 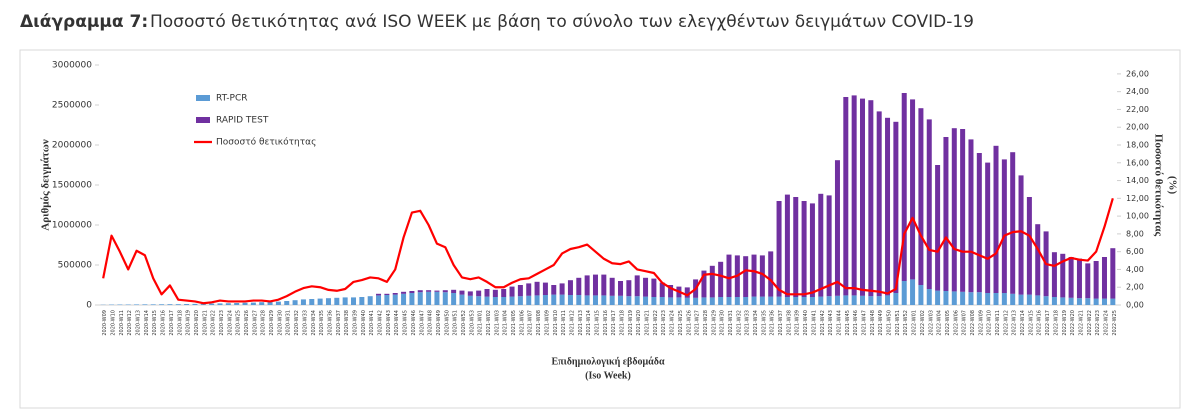 What do you see at coordinates (247, 323) in the screenshot?
I see `x-tick-label: 2020-W26` at bounding box center [247, 323].